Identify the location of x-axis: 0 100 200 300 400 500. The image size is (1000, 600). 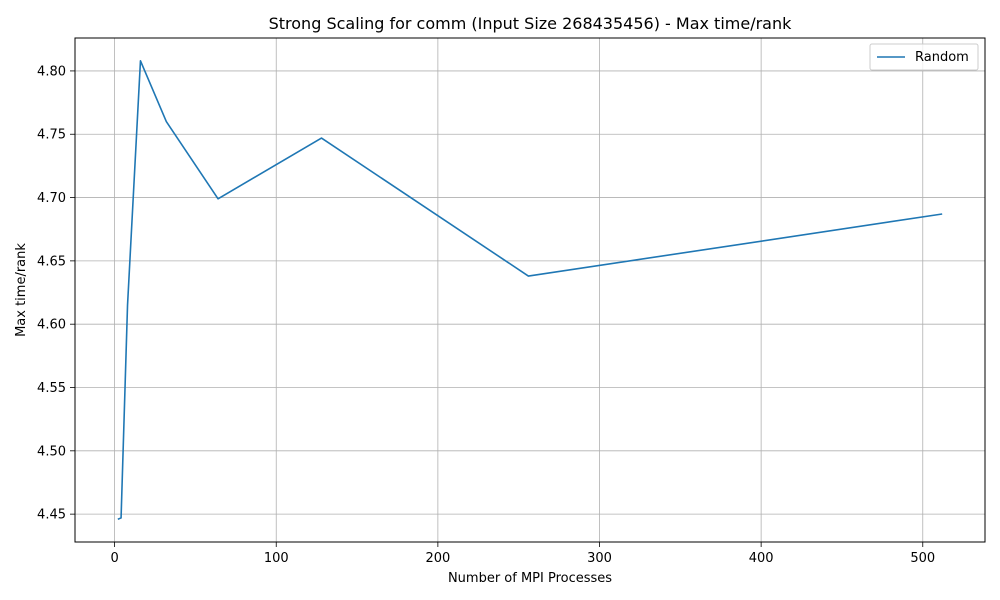
(522, 554).